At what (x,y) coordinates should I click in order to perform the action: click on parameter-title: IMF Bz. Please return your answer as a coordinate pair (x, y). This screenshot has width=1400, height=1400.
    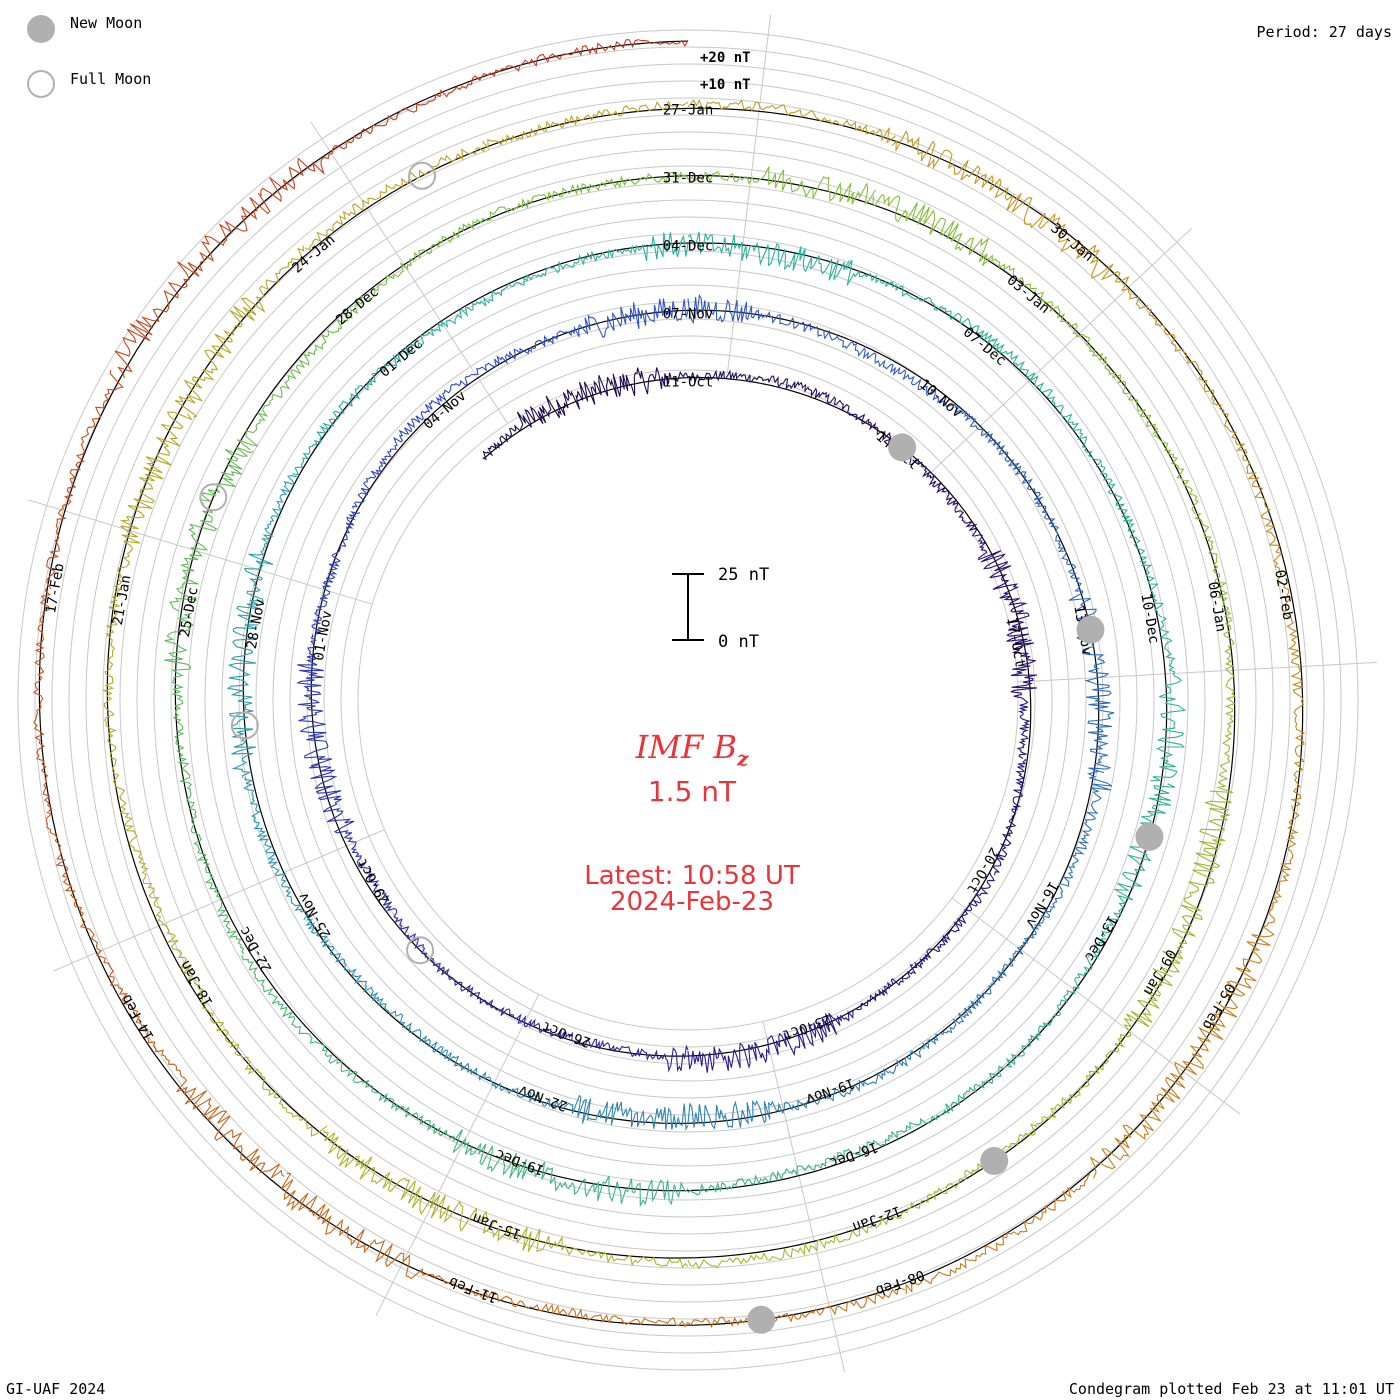
    Looking at the image, I should click on (692, 749).